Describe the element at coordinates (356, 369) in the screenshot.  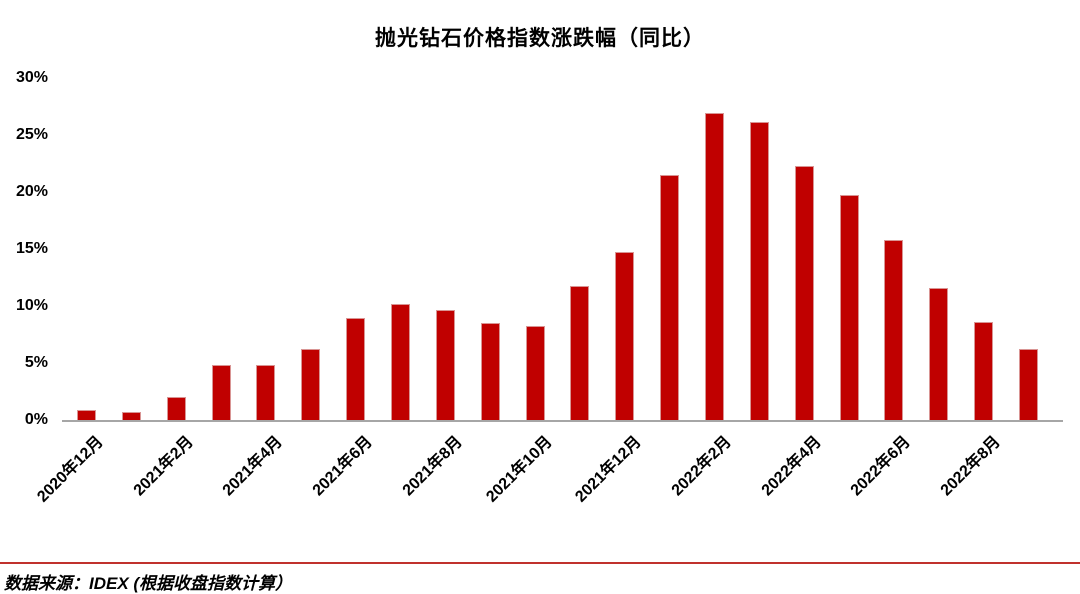
I see `bar-2021年6月` at that location.